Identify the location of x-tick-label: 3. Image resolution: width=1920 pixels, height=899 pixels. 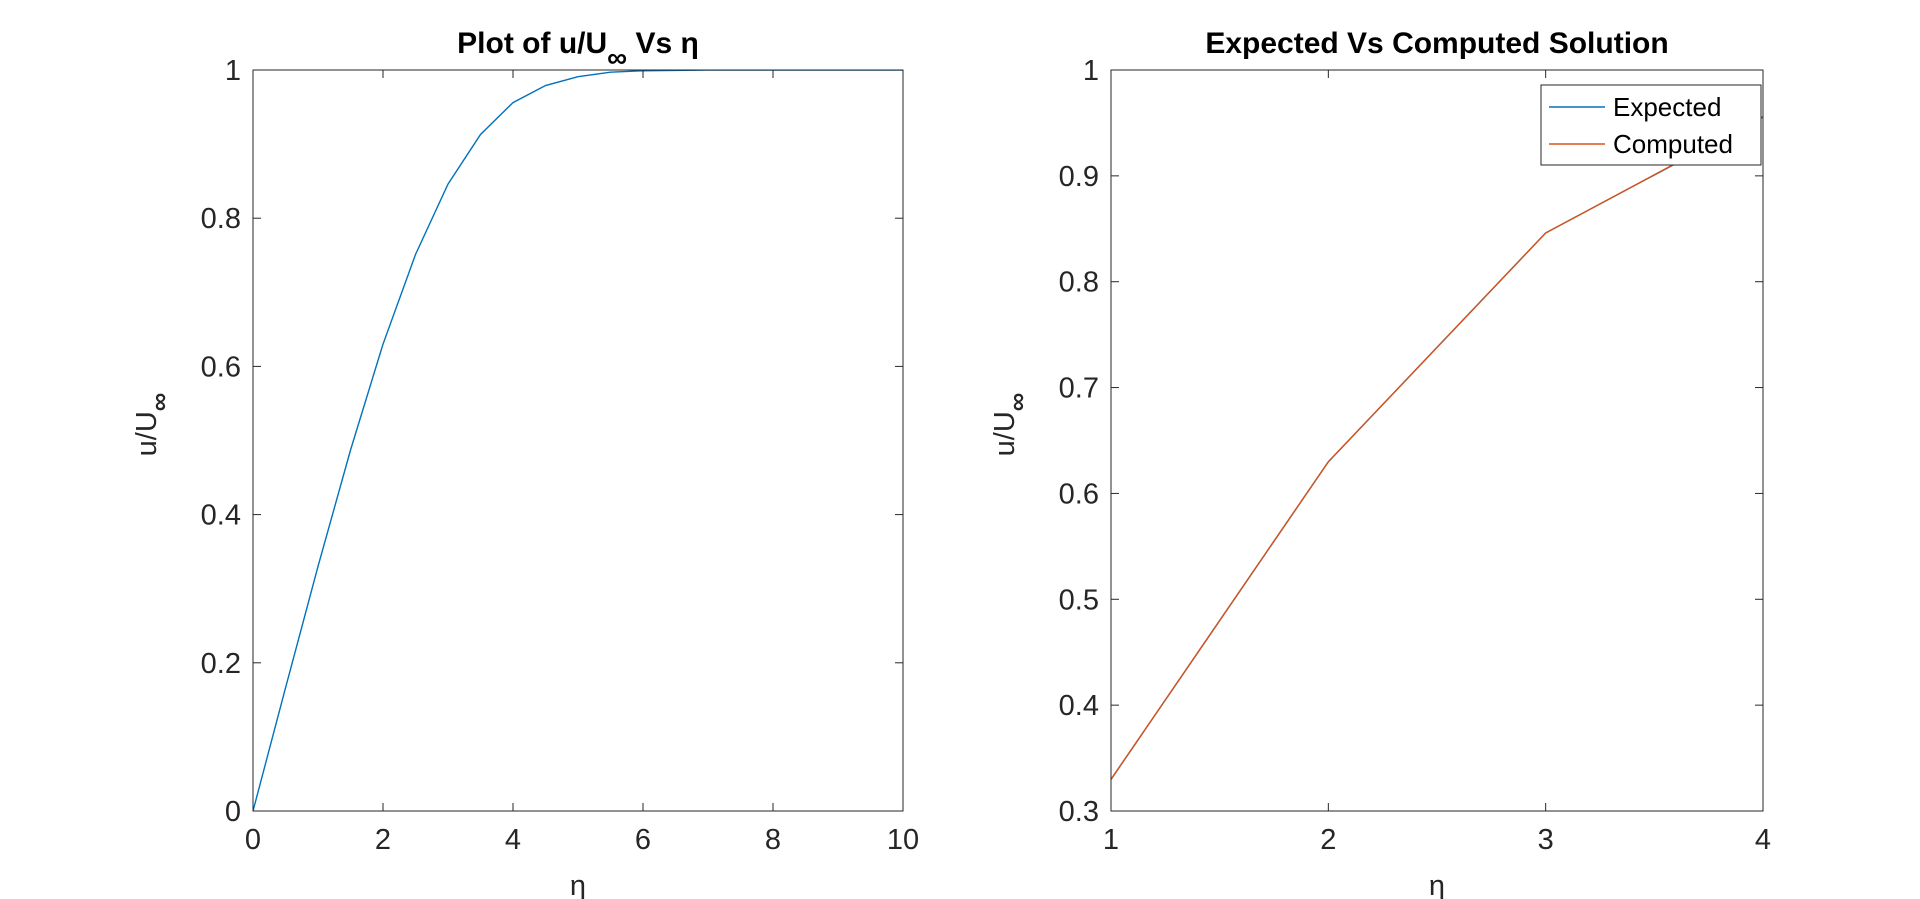
(1546, 840).